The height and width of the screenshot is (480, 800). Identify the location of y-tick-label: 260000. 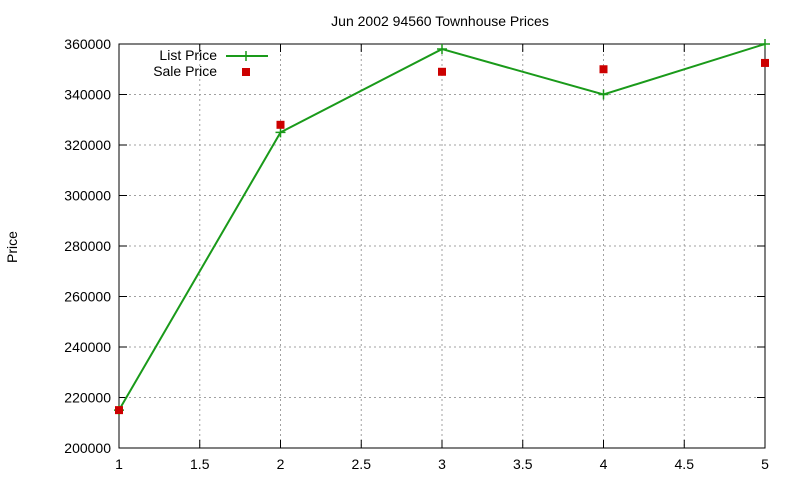
(87, 297).